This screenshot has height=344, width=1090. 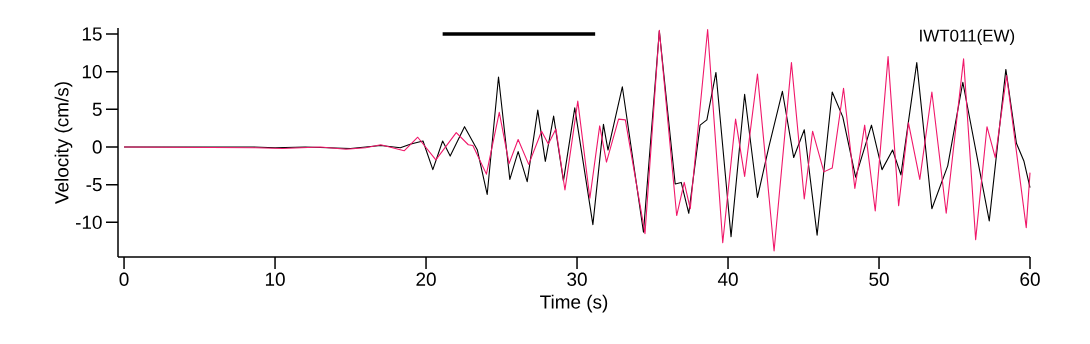 I want to click on x-tick-label: 50, so click(x=879, y=279).